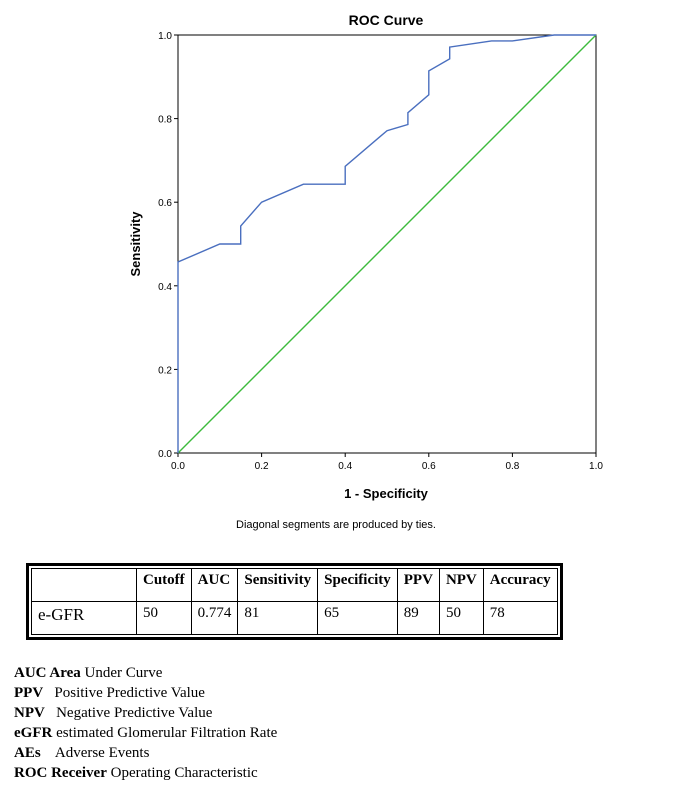 Image resolution: width=673 pixels, height=802 pixels. What do you see at coordinates (182, 773) in the screenshot?
I see `abbrev-def: Operating Characteristic` at bounding box center [182, 773].